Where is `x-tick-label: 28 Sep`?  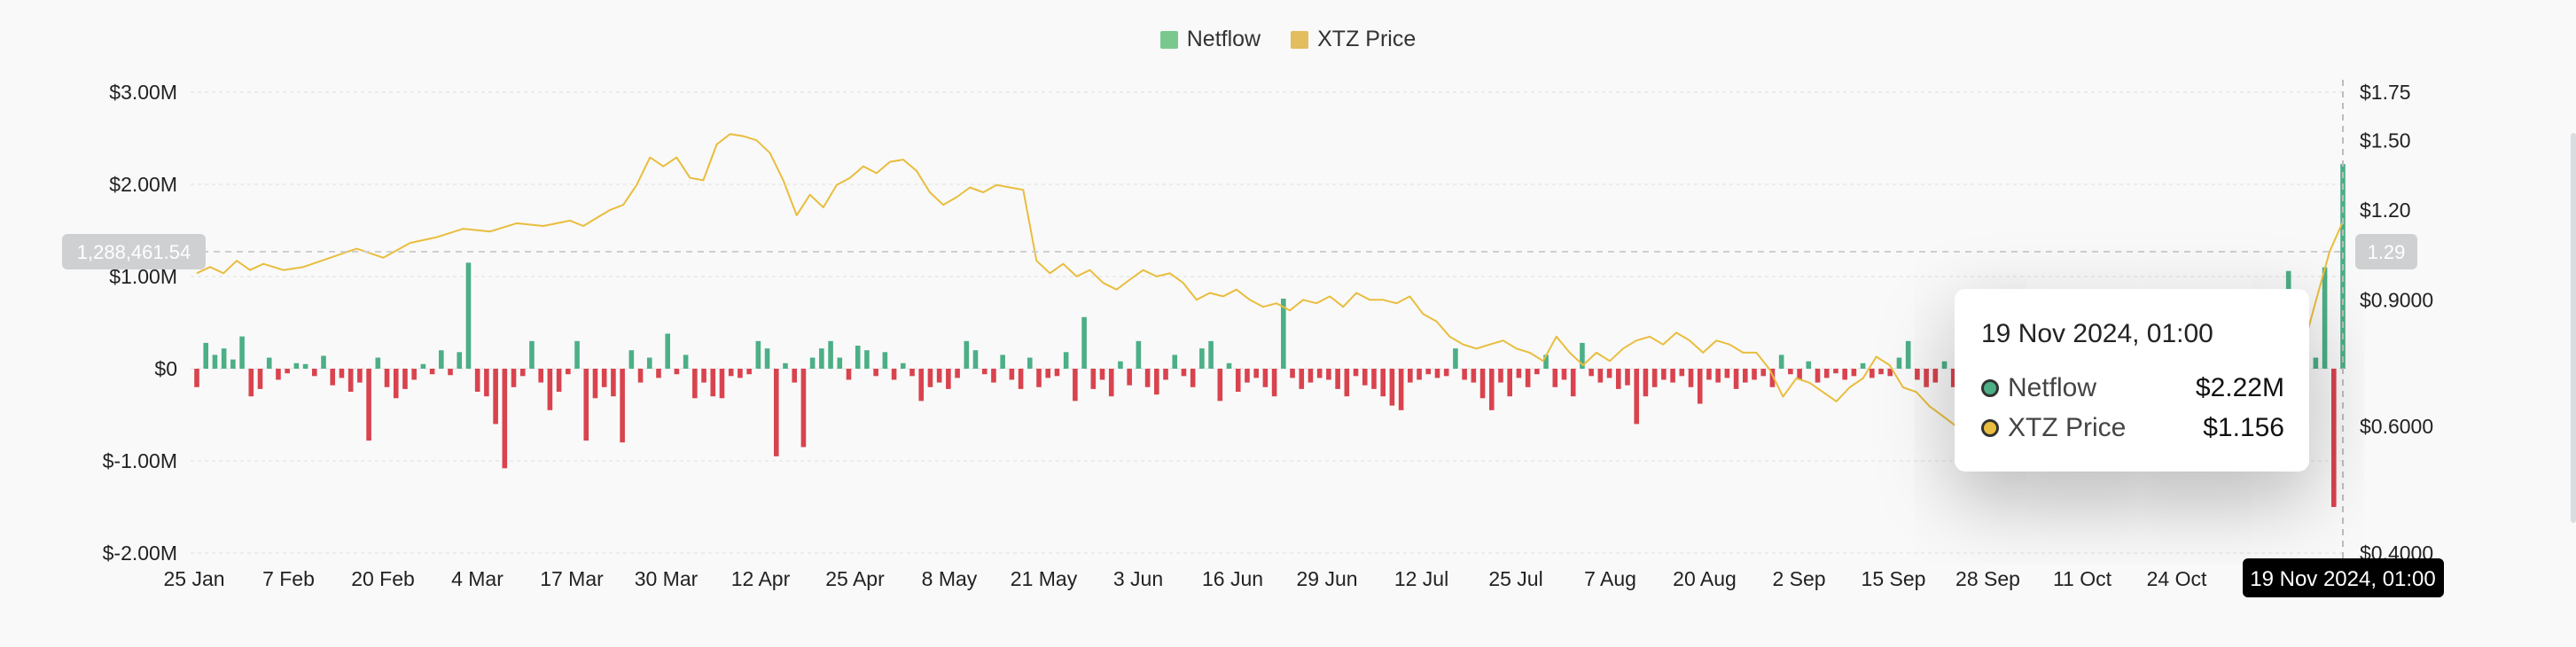 x-tick-label: 28 Sep is located at coordinates (1987, 578).